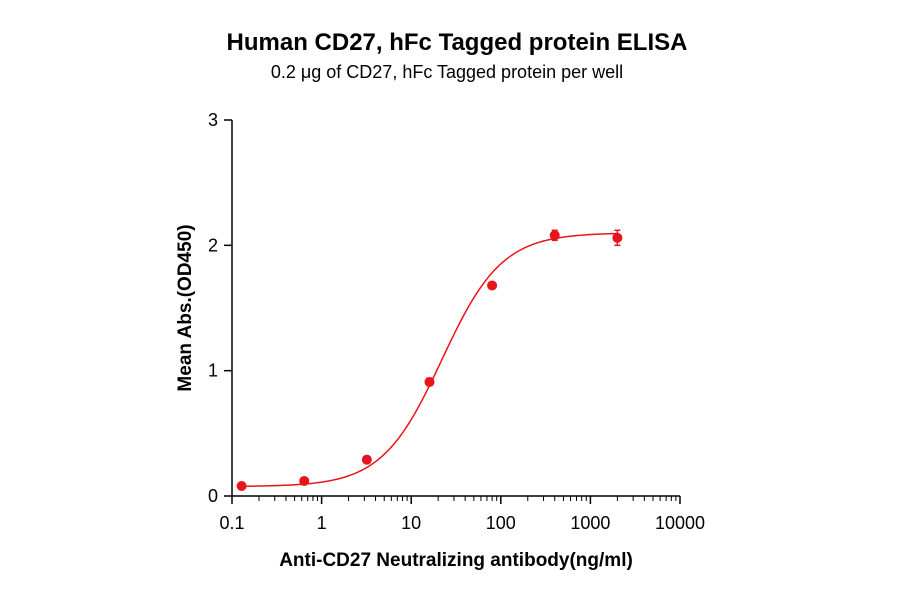 This screenshot has width=900, height=599. What do you see at coordinates (213, 120) in the screenshot?
I see `y-tick-label: 3` at bounding box center [213, 120].